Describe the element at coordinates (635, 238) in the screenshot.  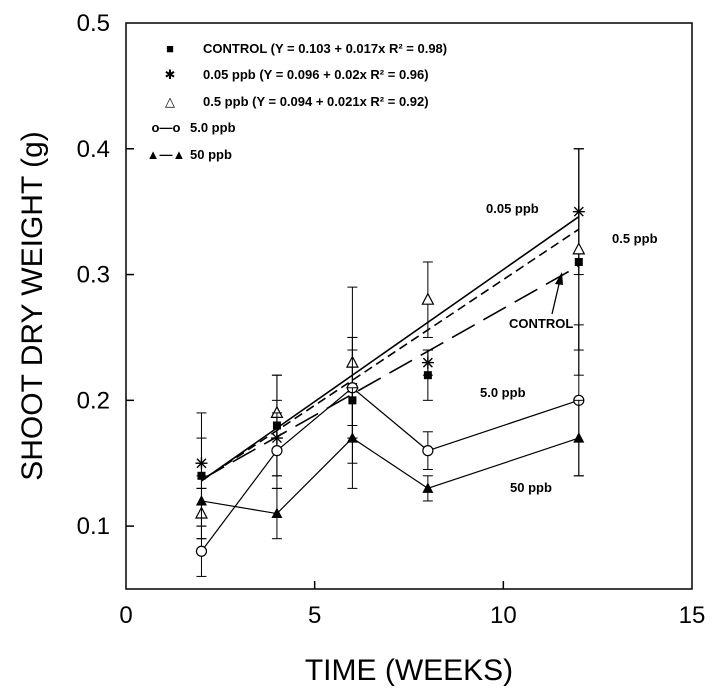
I see `annotation-0-5-ppb: 0.5 ppb` at that location.